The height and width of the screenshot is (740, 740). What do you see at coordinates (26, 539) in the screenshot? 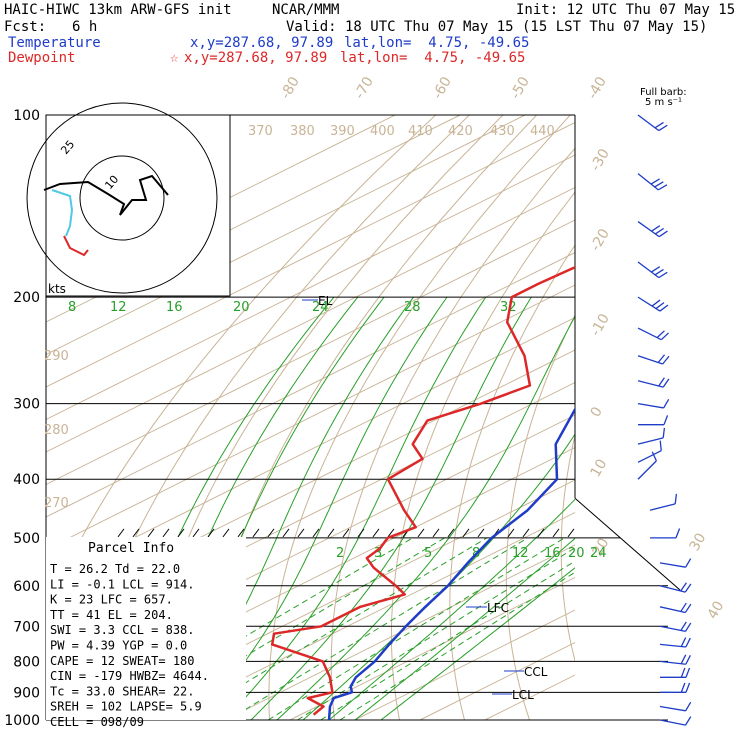
I see `pressure-tick-label: 500` at bounding box center [26, 539].